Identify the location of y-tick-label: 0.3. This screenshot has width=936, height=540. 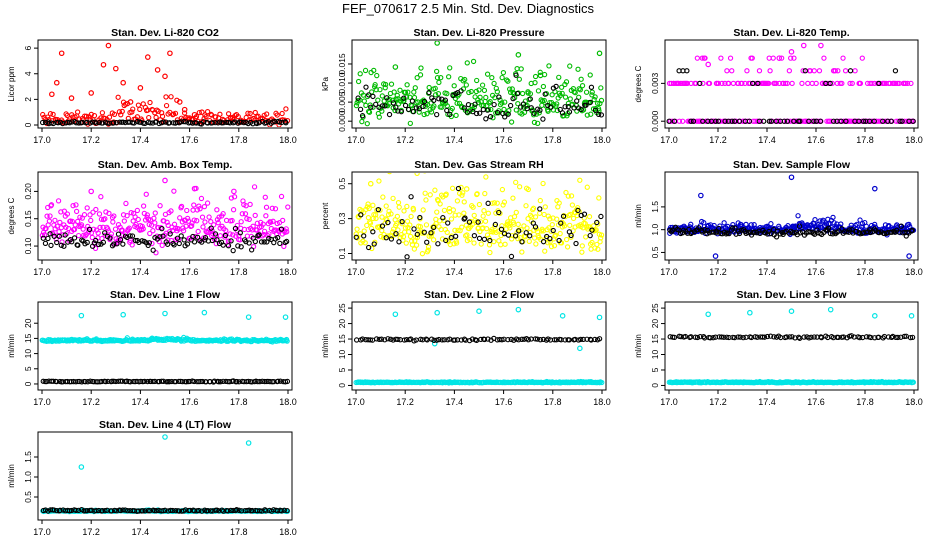
(342, 218).